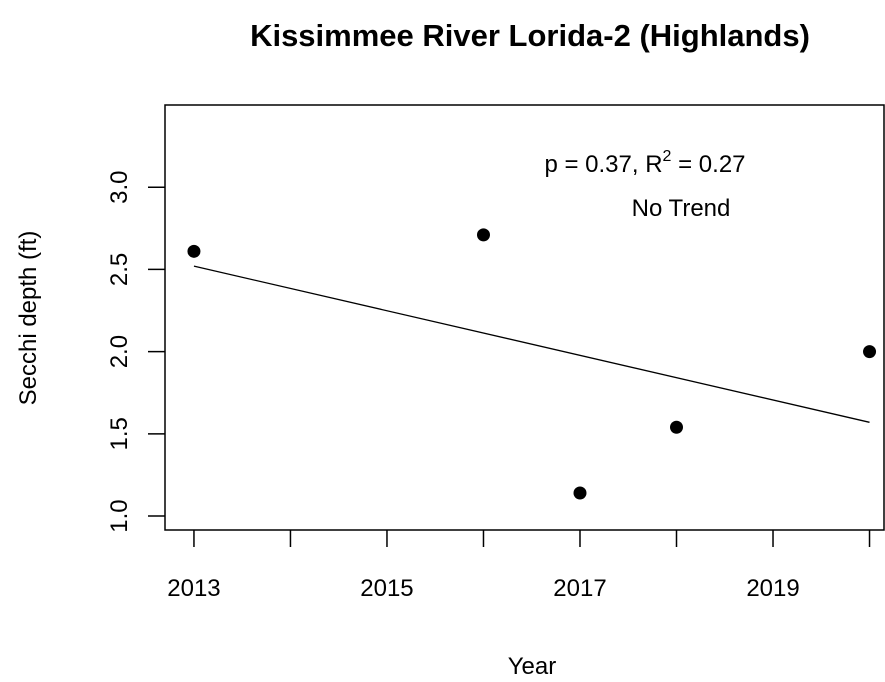 The width and height of the screenshot is (885, 682). I want to click on annotation-superscript: 2, so click(667, 156).